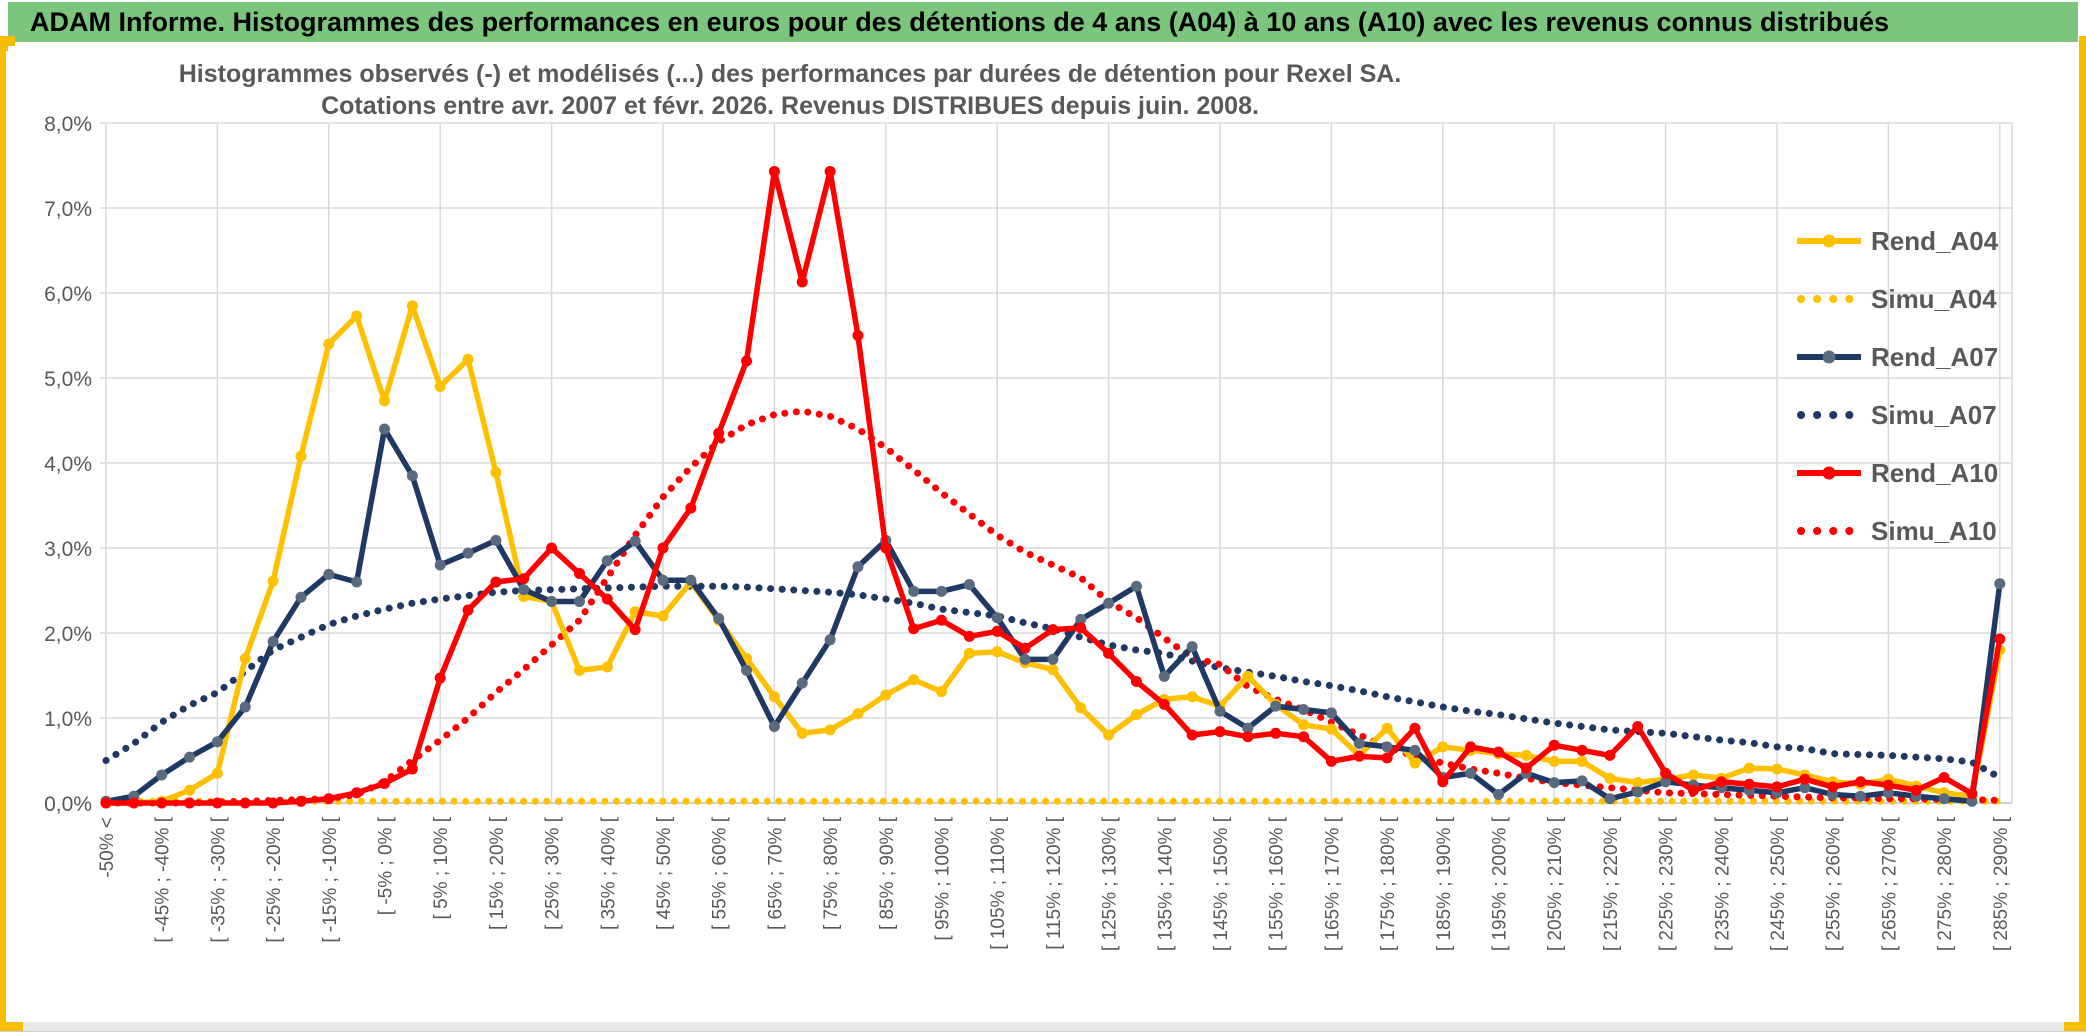  Describe the element at coordinates (68, 379) in the screenshot. I see `y-tick-label: 5,0%` at that location.